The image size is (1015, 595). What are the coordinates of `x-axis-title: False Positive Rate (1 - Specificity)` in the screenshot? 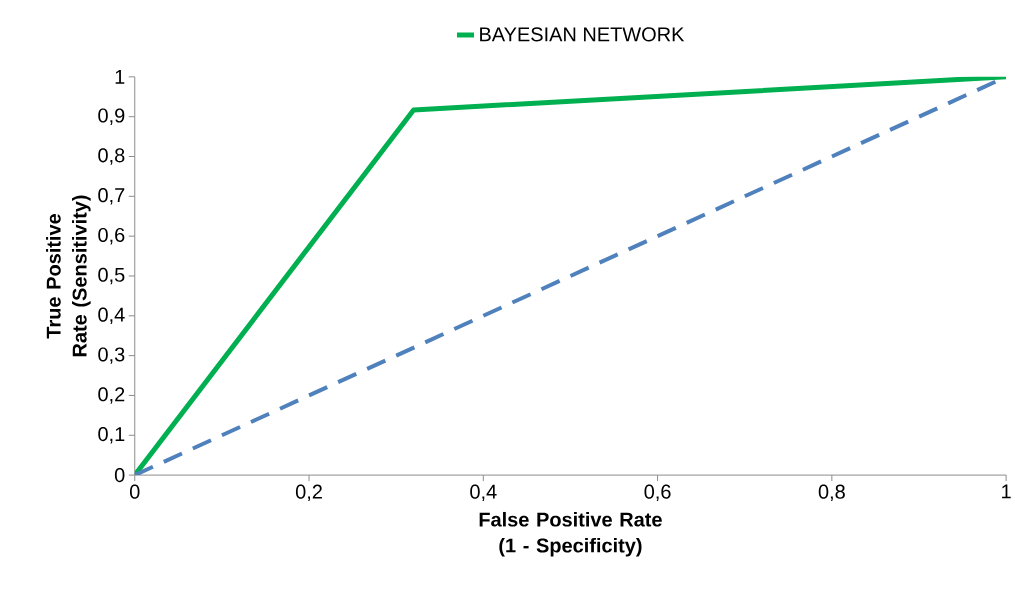 It's located at (570, 534).